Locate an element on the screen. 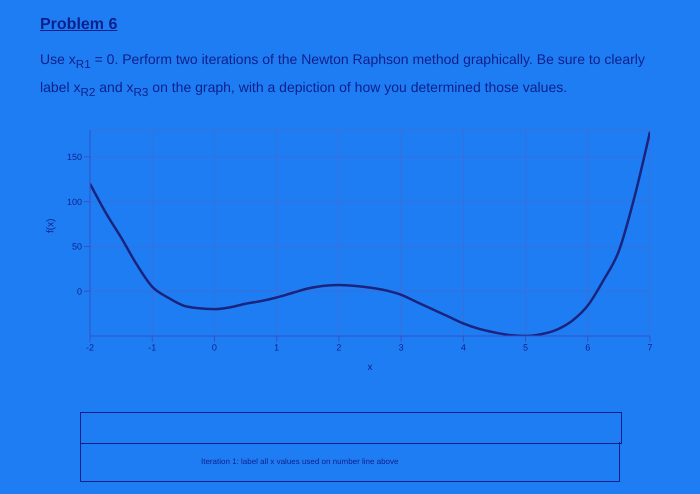  x-tick-label: 0 is located at coordinates (214, 347).